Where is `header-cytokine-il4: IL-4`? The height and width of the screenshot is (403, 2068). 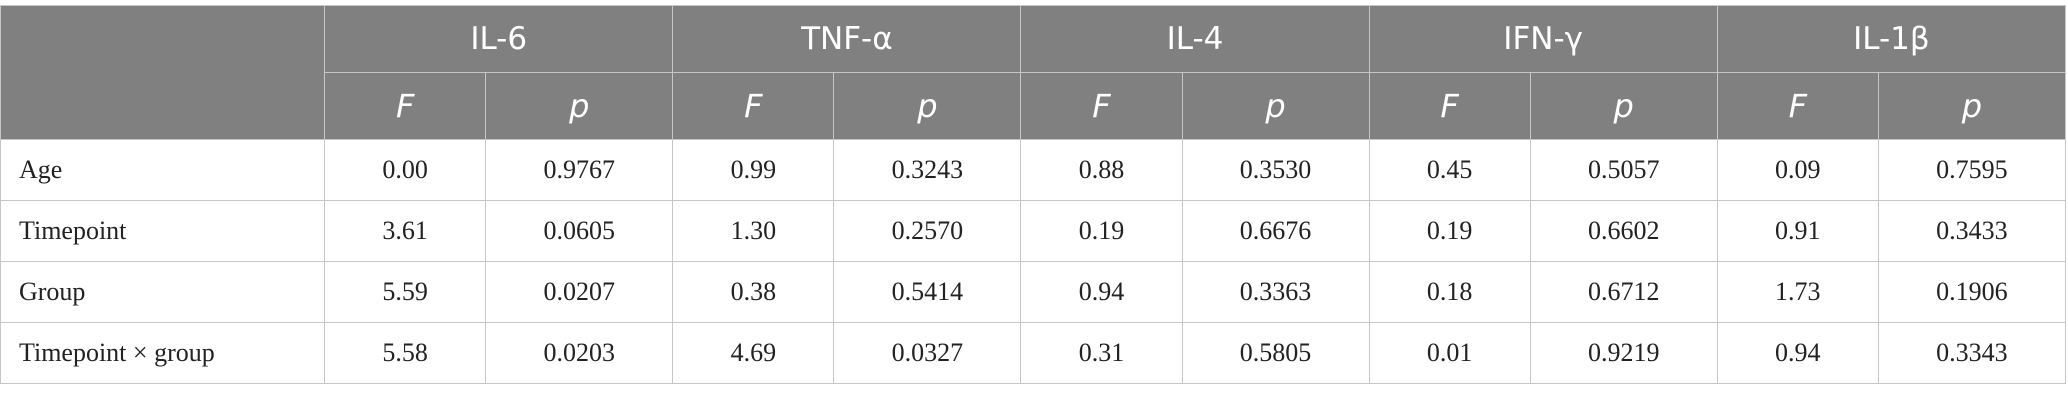 header-cytokine-il4: IL-4 is located at coordinates (1195, 39).